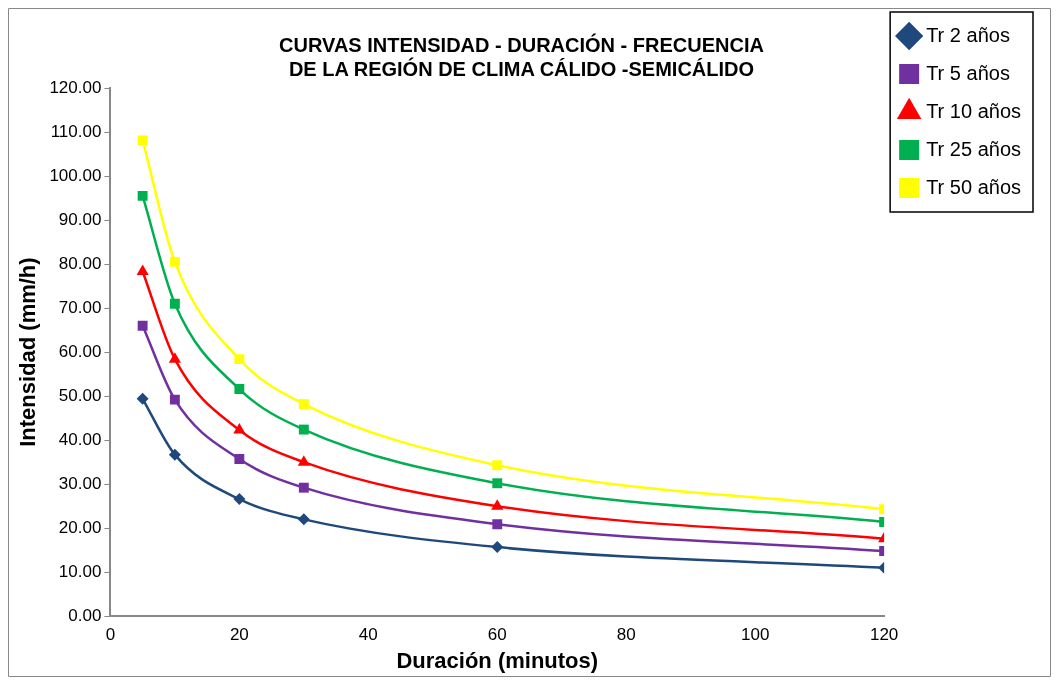 The height and width of the screenshot is (685, 1059). Describe the element at coordinates (85, 615) in the screenshot. I see `y-tick-label: 0.00` at that location.